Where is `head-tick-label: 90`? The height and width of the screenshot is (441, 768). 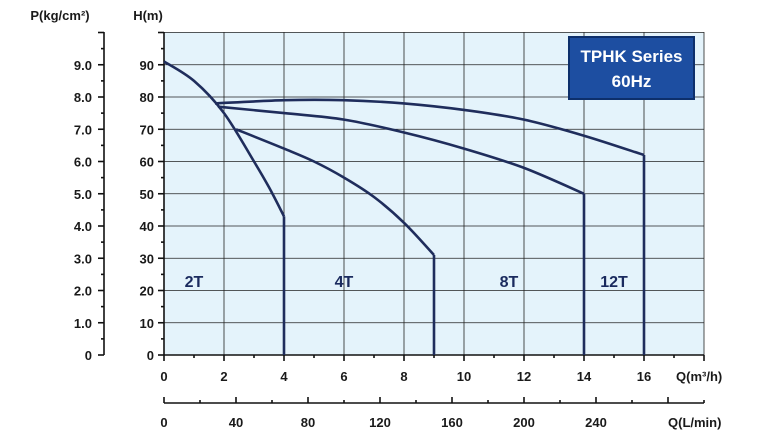 head-tick-label: 90 is located at coordinates (147, 65).